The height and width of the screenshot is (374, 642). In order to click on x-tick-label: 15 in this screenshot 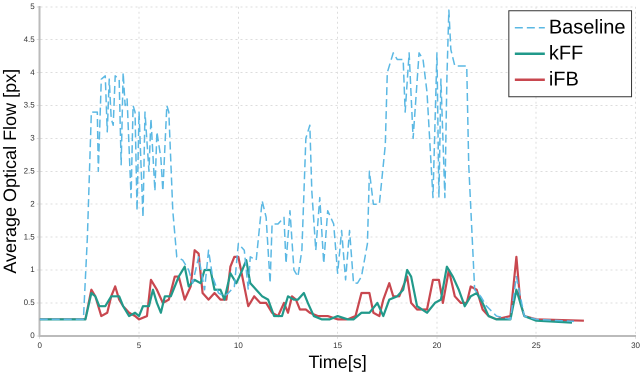, I will do `click(338, 345)`.